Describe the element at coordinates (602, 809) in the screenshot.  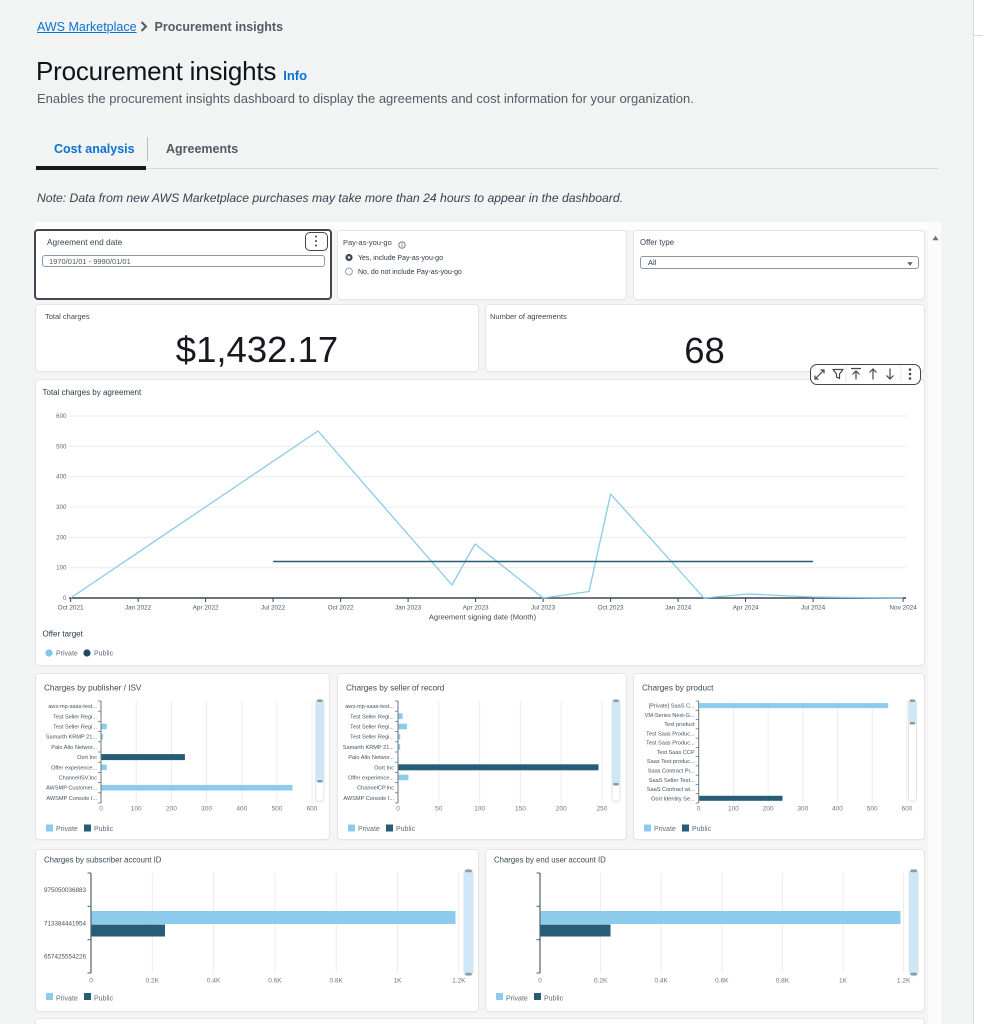
I see `svg-text: 250` at that location.